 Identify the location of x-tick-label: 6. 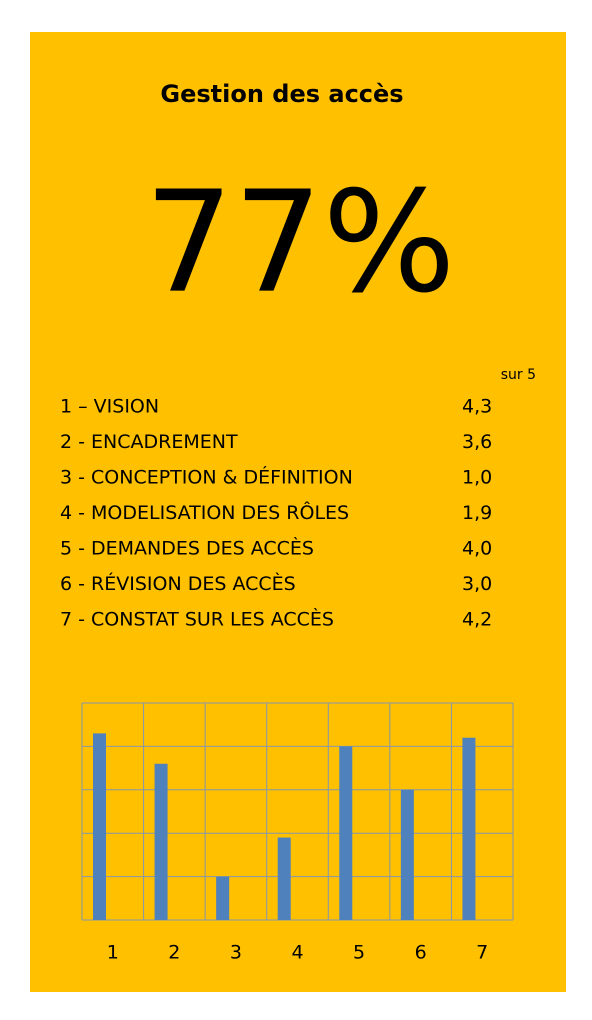
(421, 953).